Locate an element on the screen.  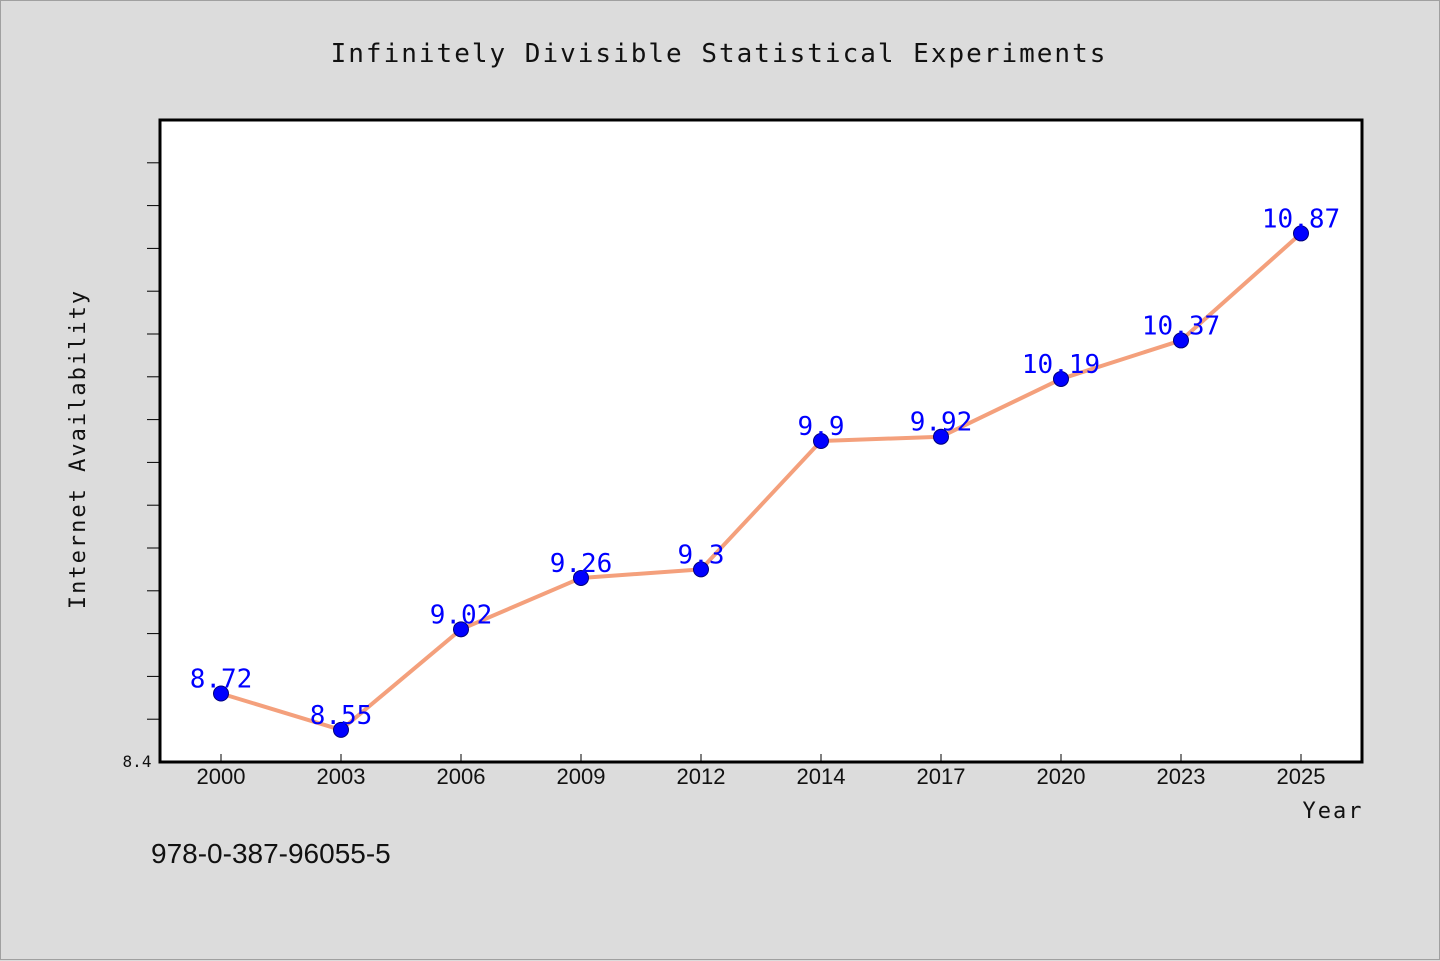
x-tick-label: 2006 is located at coordinates (461, 776).